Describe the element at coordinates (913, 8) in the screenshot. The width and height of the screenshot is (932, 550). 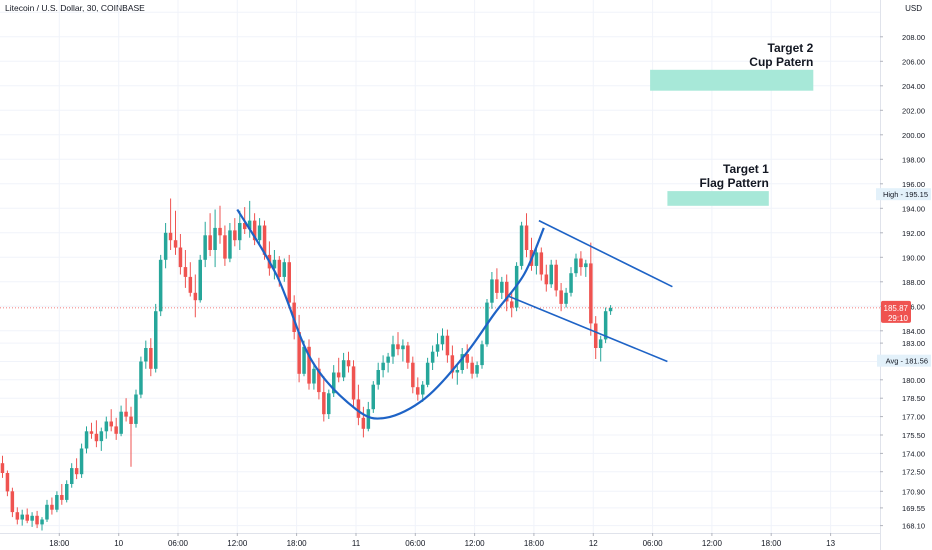
I see `currency-label: USD` at that location.